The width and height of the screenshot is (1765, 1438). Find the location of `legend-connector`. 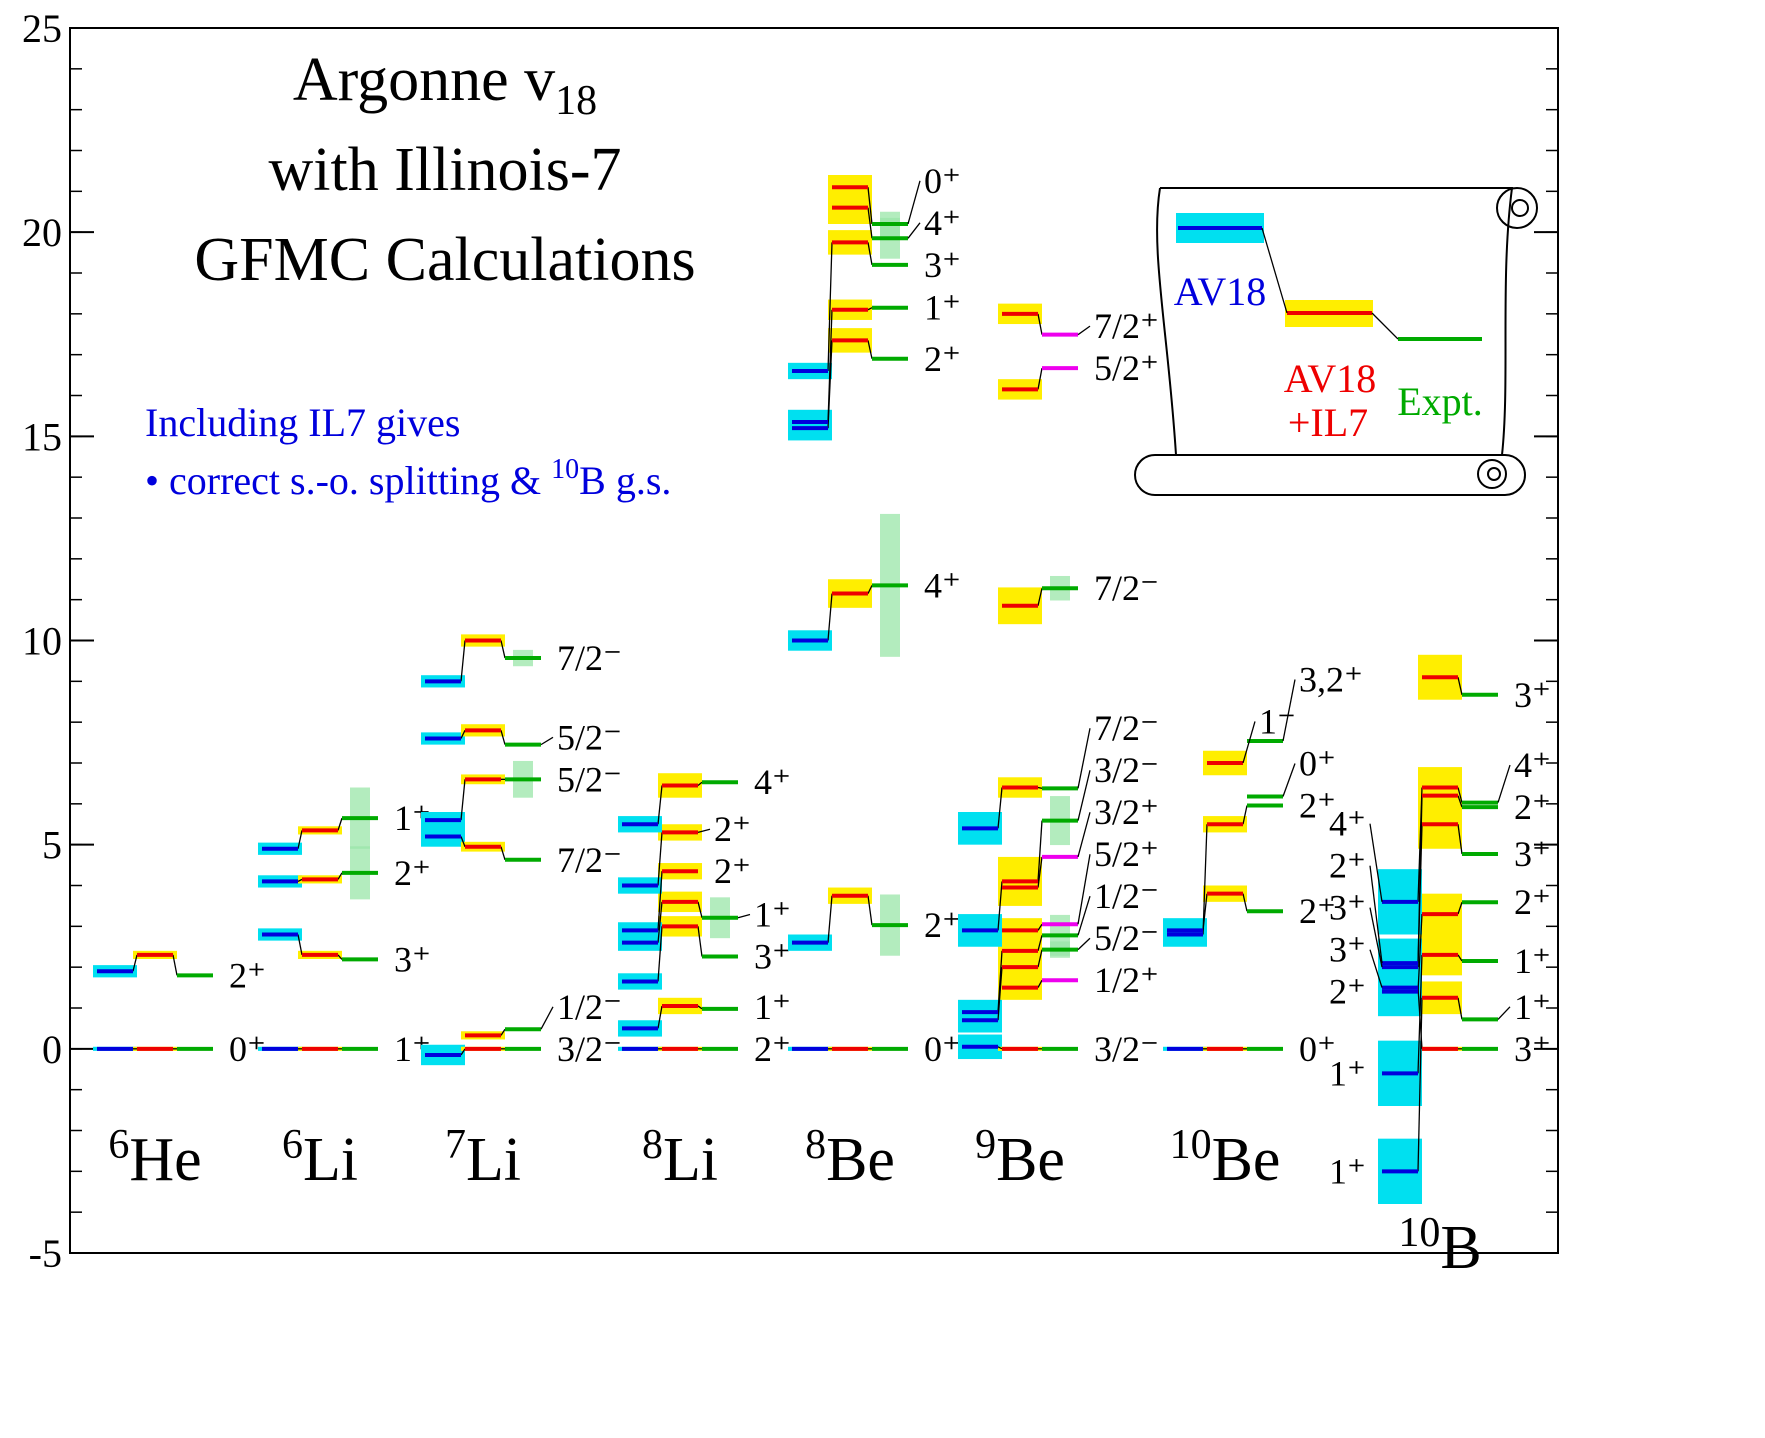

legend-connector is located at coordinates (1274, 270).